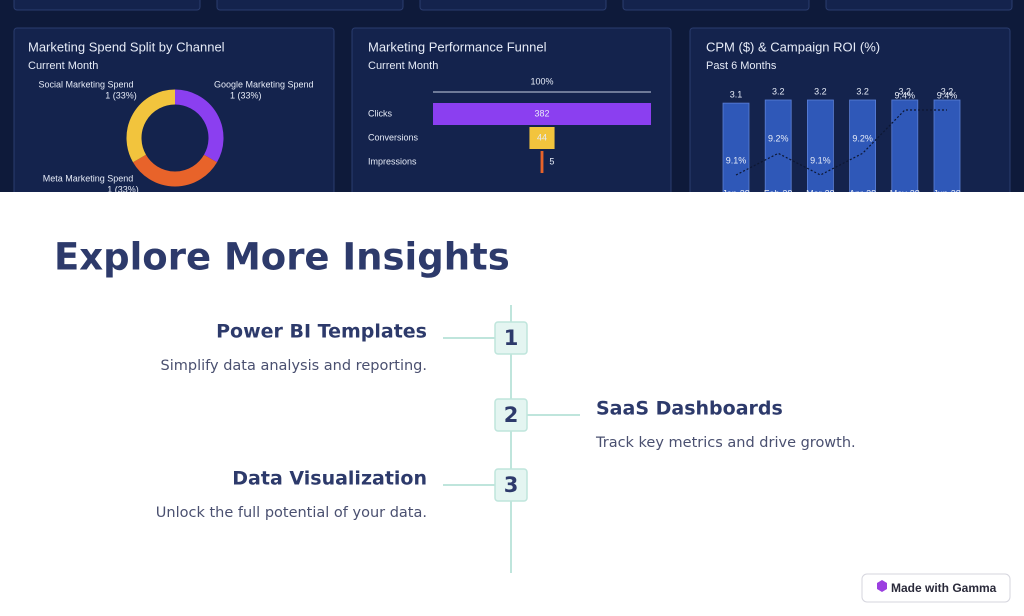 This screenshot has width=1024, height=616. Describe the element at coordinates (294, 366) in the screenshot. I see `item-description: Simplify data analysis and reporting.` at that location.